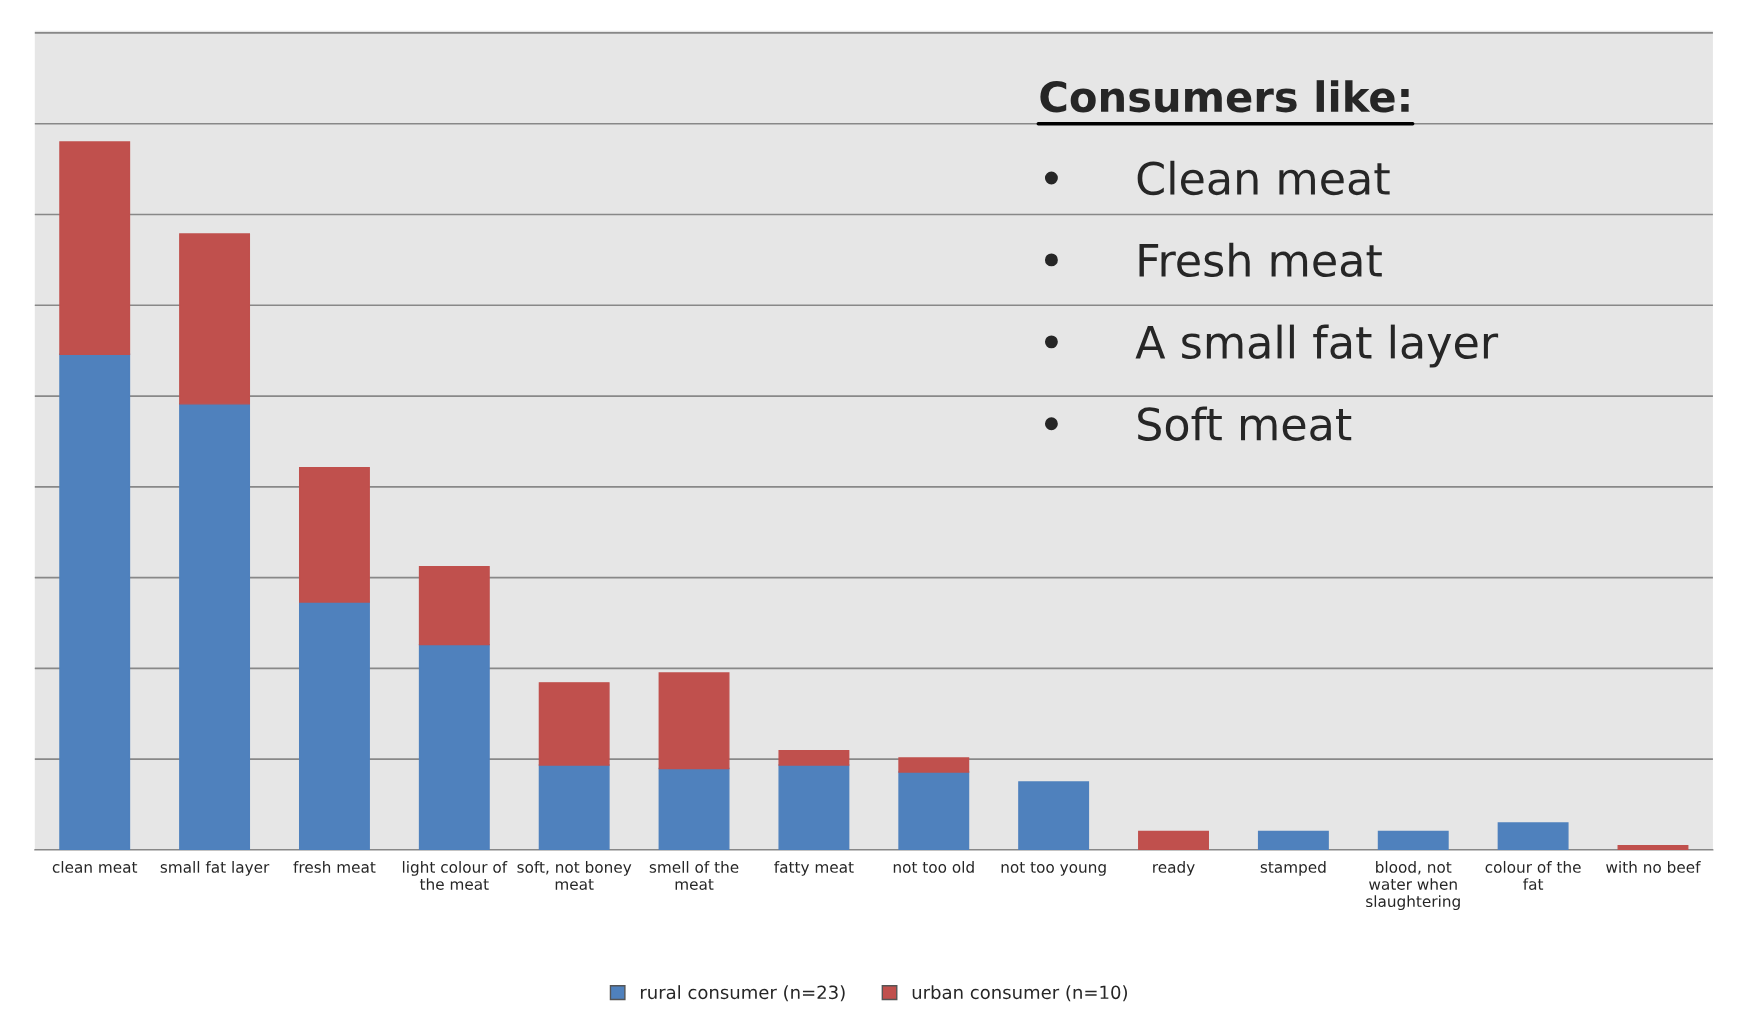  Describe the element at coordinates (1053, 868) in the screenshot. I see `x-tick-label: not too young` at that location.